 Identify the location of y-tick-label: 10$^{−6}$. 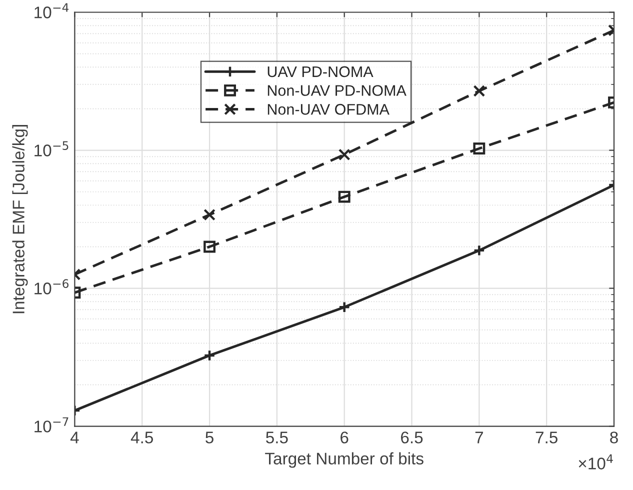
(51, 286).